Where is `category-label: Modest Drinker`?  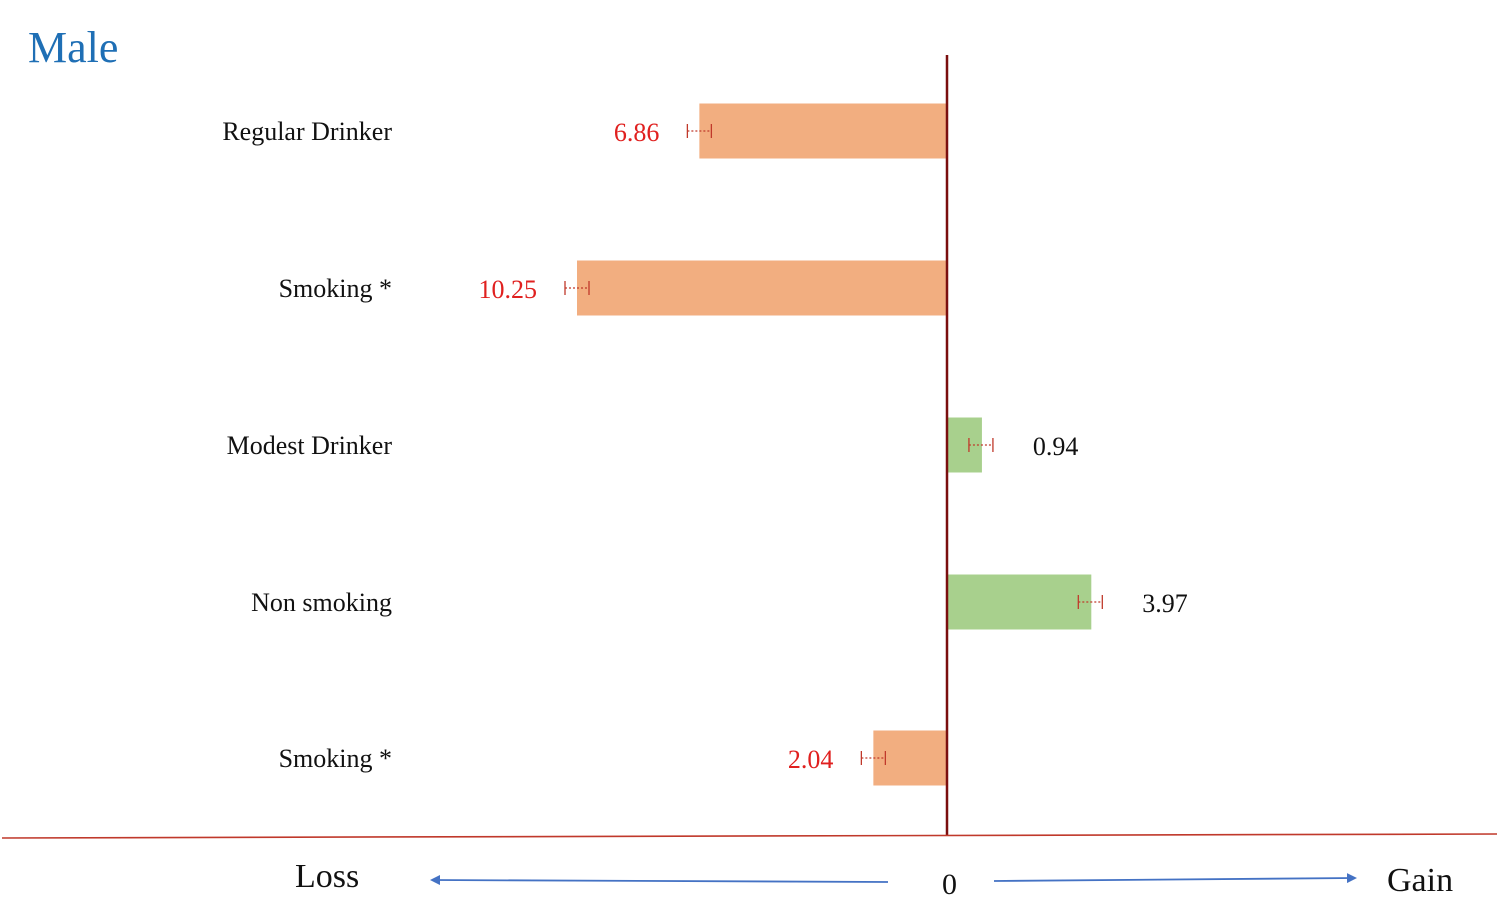
category-label: Modest Drinker is located at coordinates (310, 445).